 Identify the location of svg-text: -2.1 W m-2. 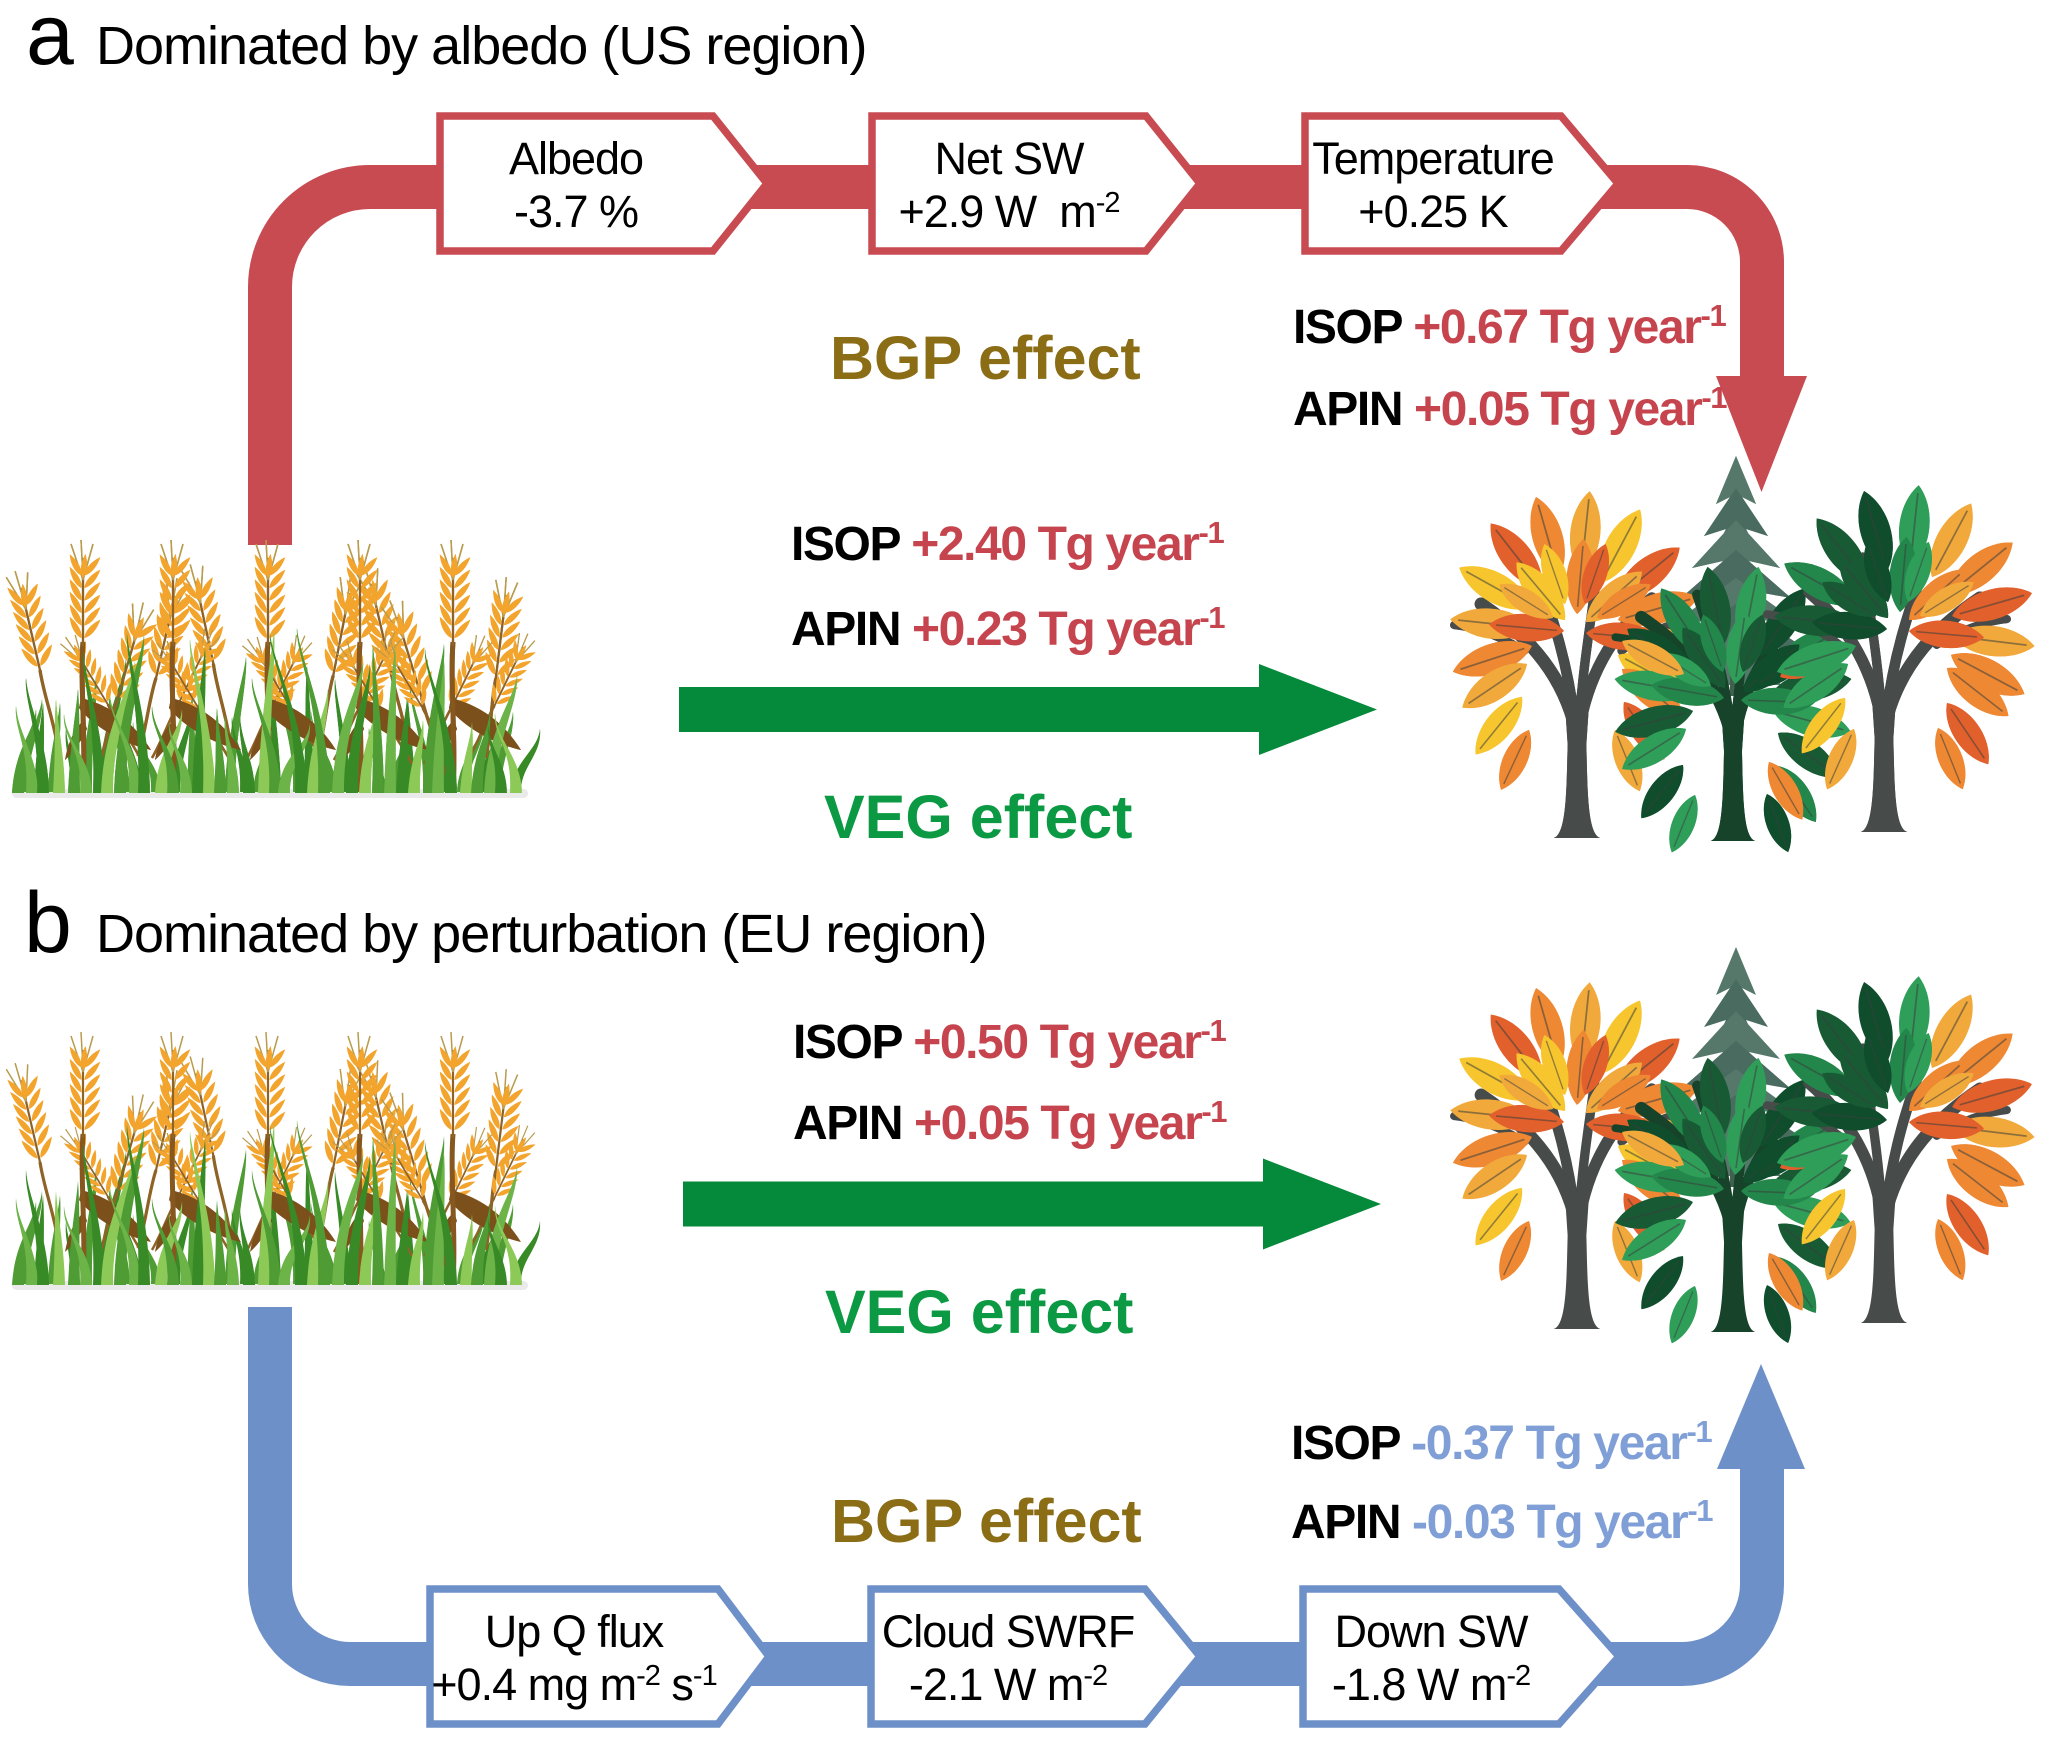
(1008, 1684).